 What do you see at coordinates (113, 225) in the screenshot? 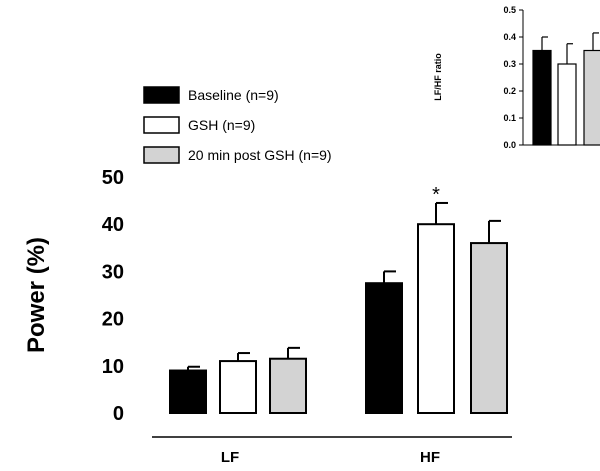
I see `main-y-tick-label: 40` at bounding box center [113, 225].